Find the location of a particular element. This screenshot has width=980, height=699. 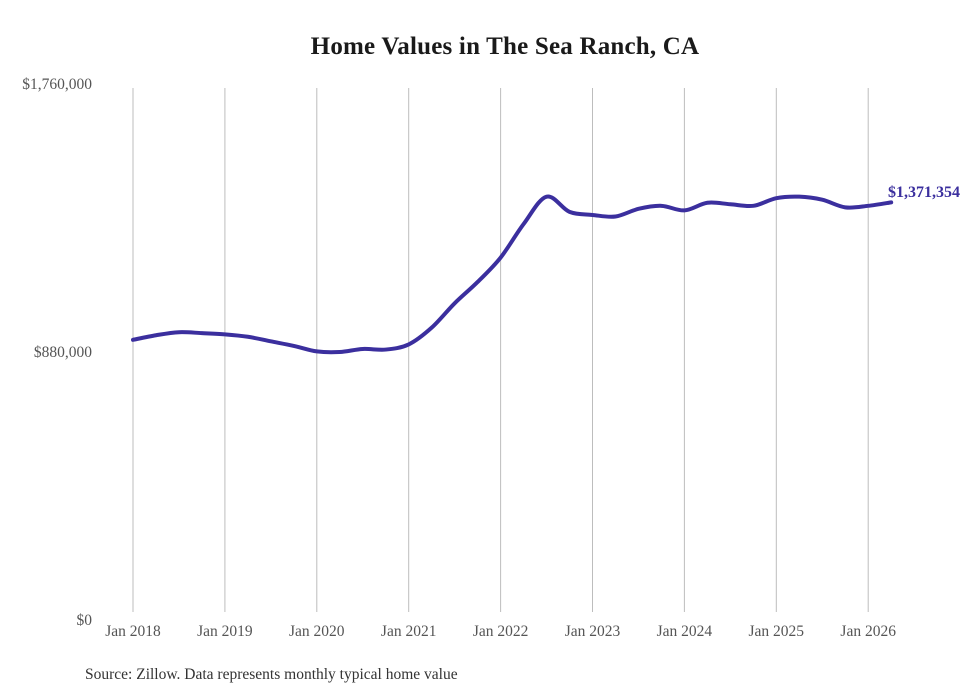

x-axis-tick-label: Jan 2022 is located at coordinates (500, 631).